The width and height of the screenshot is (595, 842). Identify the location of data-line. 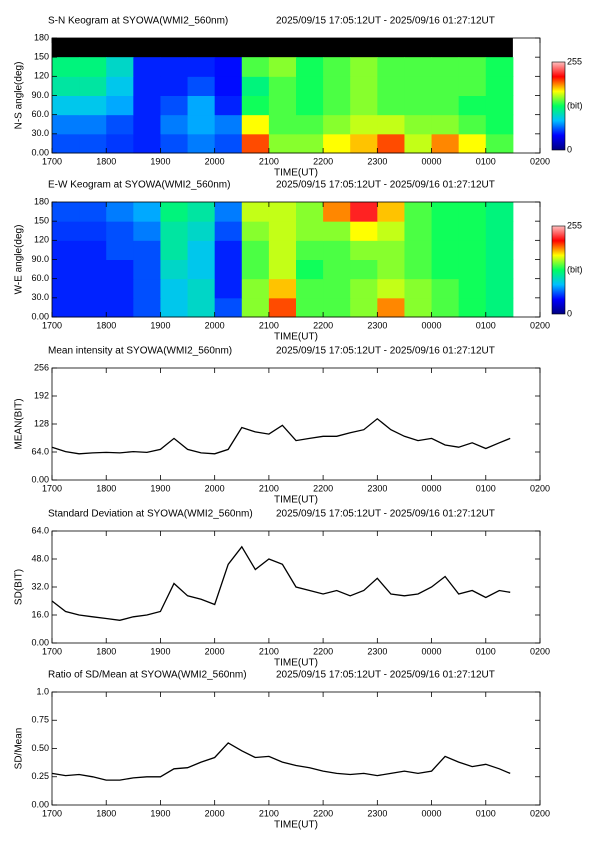
(281, 436).